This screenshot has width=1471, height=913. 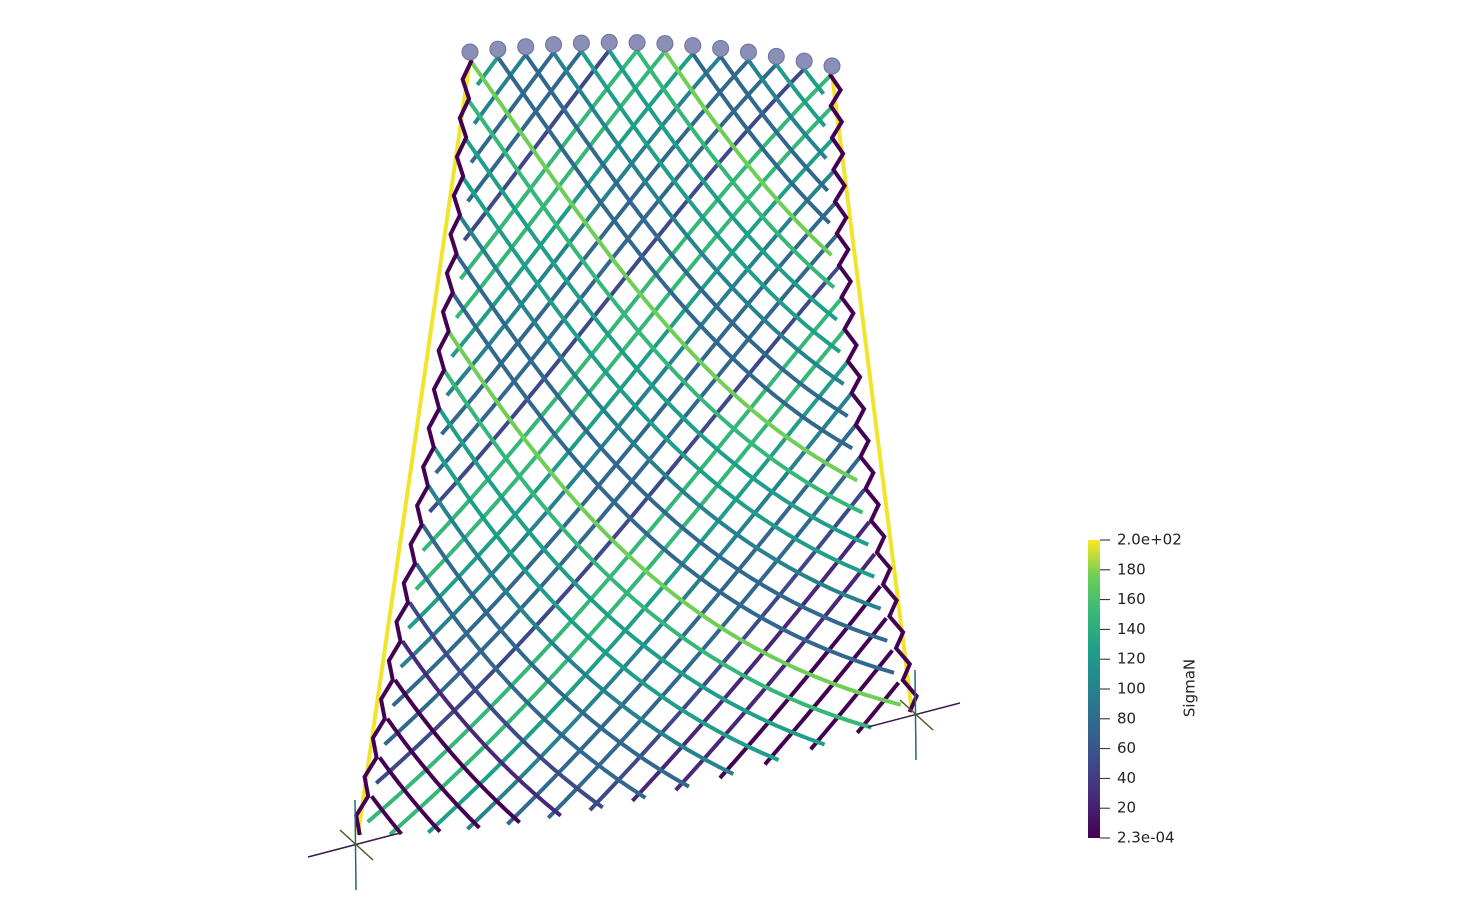 What do you see at coordinates (1131, 599) in the screenshot?
I see `colorbar-tick-label: 160` at bounding box center [1131, 599].